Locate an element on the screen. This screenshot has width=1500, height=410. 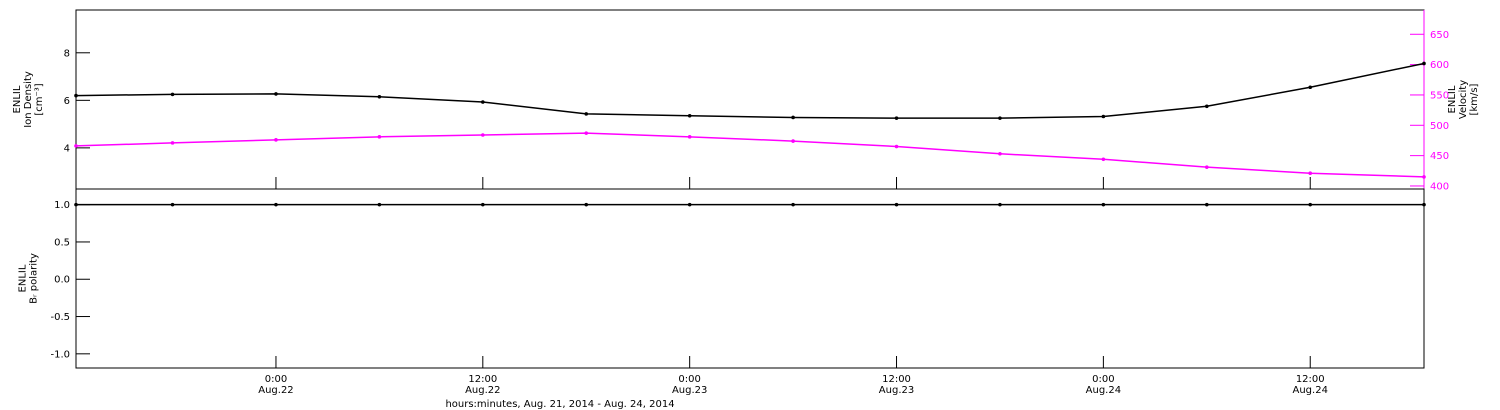
y-tick-label: 4 is located at coordinates (67, 148).